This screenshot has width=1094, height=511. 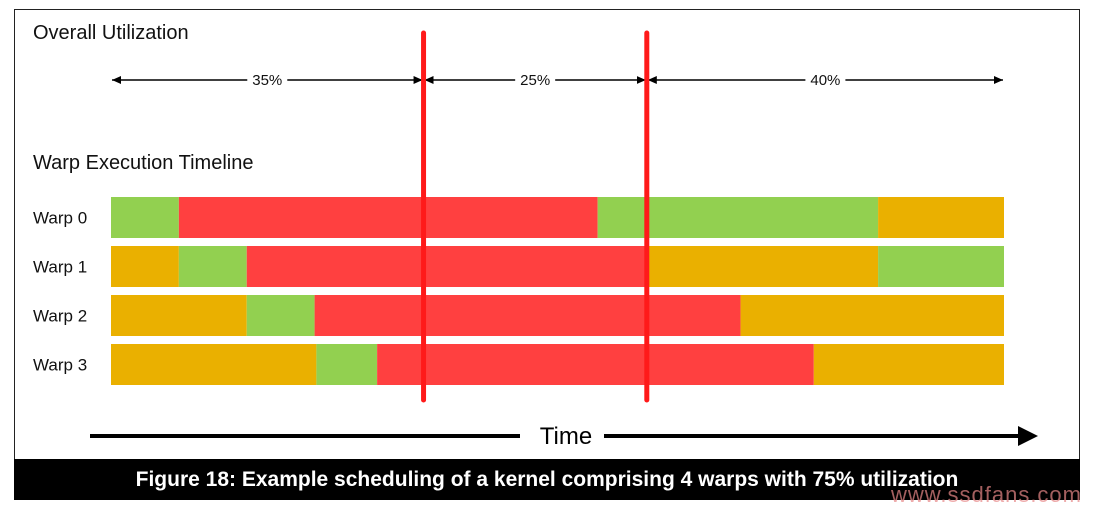 What do you see at coordinates (557, 80) in the screenshot?
I see `utilization-phase-arrows: 35% 25% 40%` at bounding box center [557, 80].